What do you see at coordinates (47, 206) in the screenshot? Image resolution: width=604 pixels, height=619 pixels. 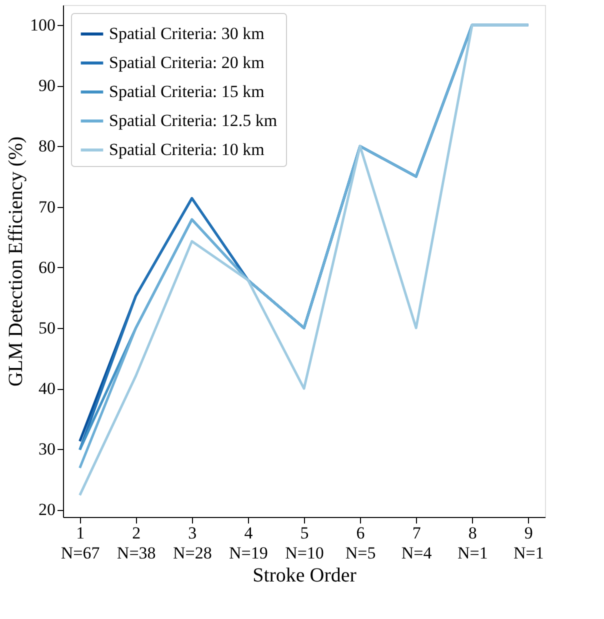 I see `y-tick-label: 70` at bounding box center [47, 206].